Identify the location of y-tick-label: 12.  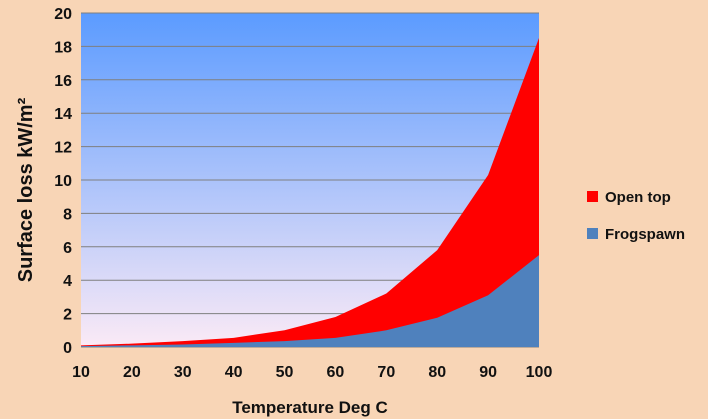
(63, 148).